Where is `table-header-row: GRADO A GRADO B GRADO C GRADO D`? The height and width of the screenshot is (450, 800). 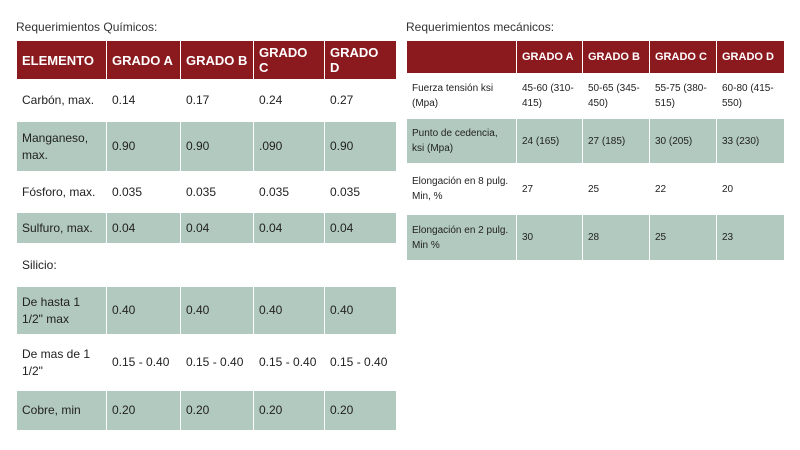 table-header-row: GRADO A GRADO B GRADO C GRADO D is located at coordinates (595, 57).